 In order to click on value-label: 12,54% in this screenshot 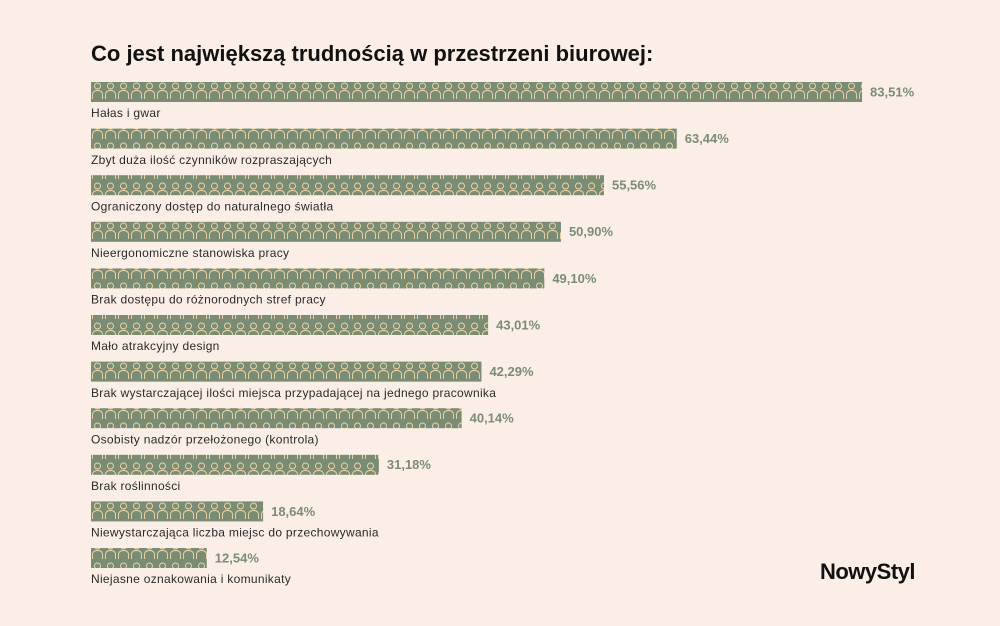, I will do `click(237, 557)`.